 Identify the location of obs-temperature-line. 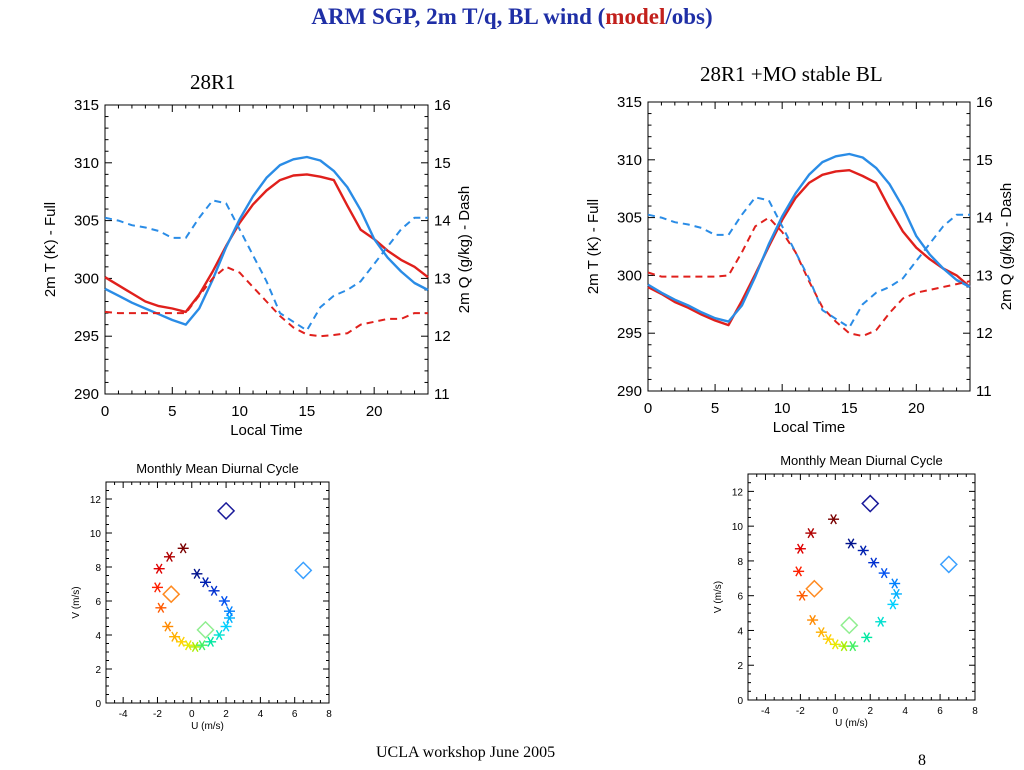
(266, 240).